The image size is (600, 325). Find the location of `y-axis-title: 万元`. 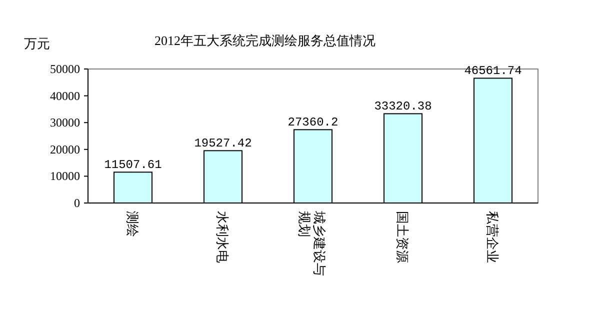

y-axis-title: 万元 is located at coordinates (37, 43).